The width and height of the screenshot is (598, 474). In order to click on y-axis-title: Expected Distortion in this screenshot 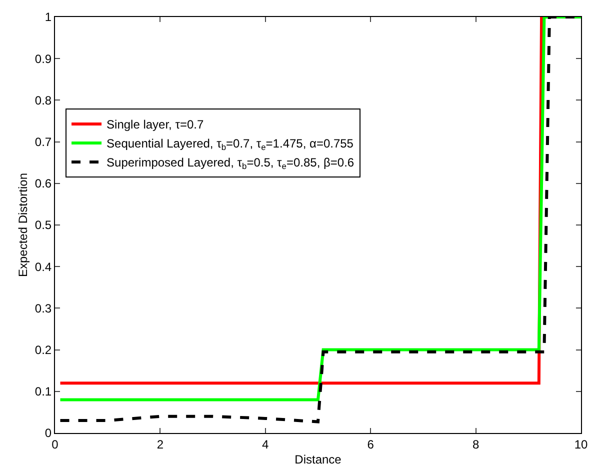, I will do `click(23, 225)`.